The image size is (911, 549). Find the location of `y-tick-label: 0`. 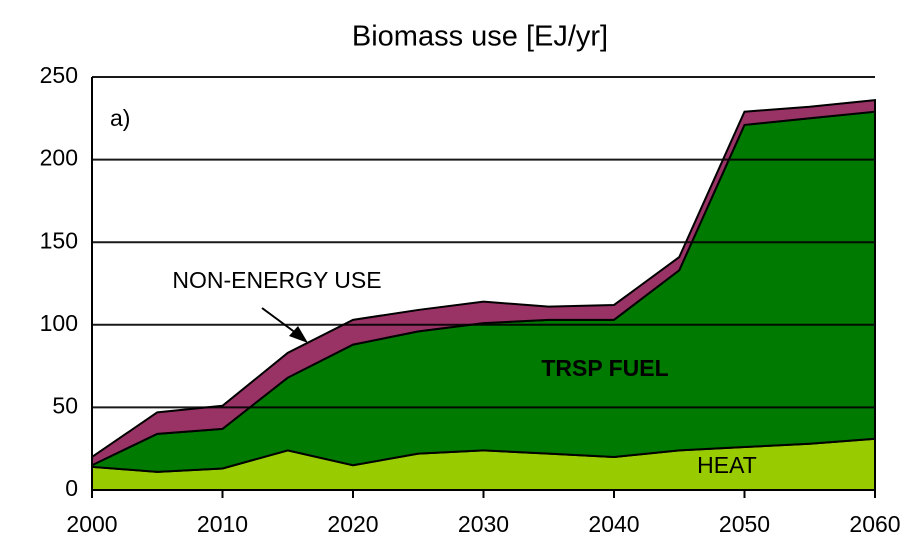

y-tick-label: 0 is located at coordinates (71, 488).